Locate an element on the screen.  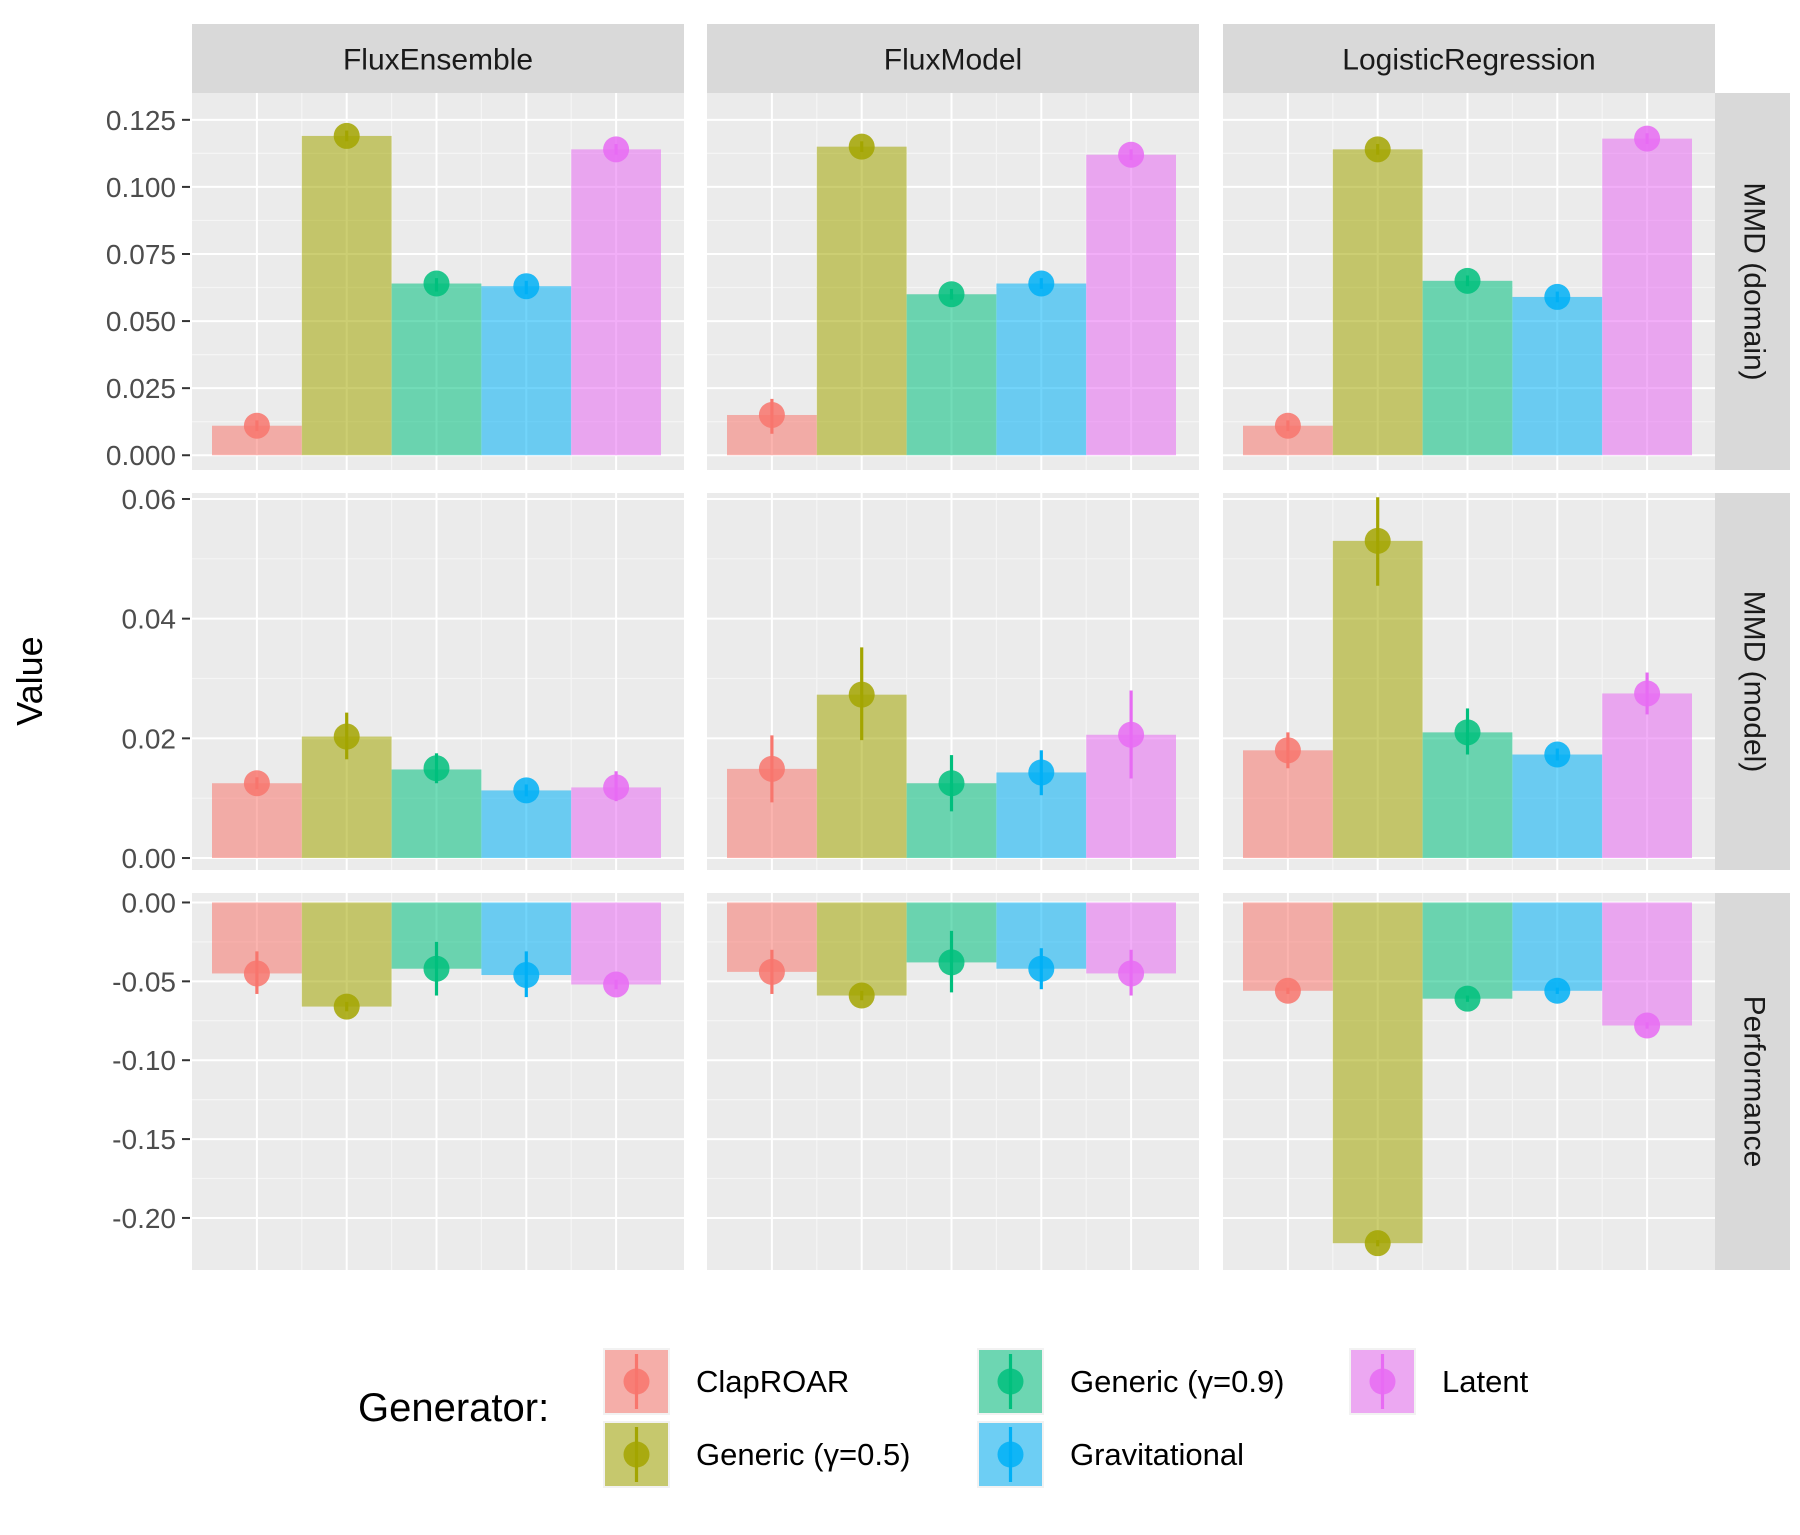
legend-label: Generic (γ=0.5) is located at coordinates (803, 1454).